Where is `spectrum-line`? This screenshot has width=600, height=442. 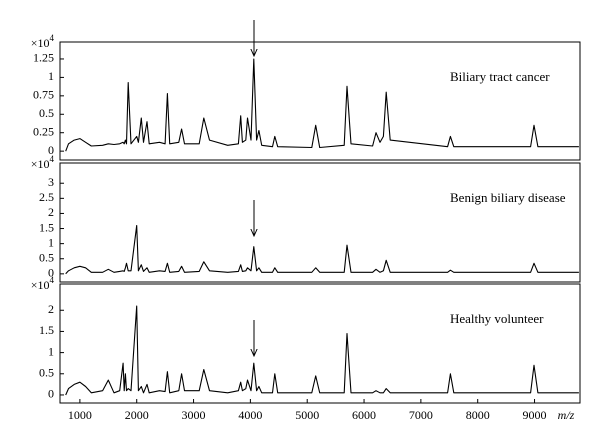 spectrum-line is located at coordinates (322, 249).